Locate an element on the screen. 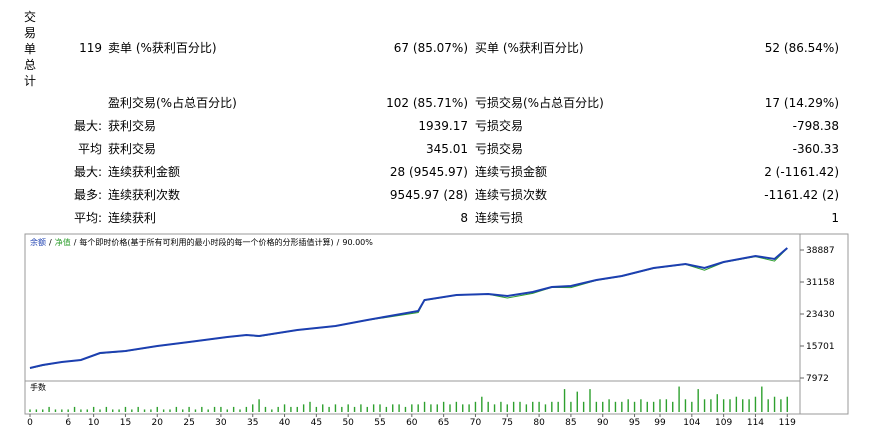  x-tick-label: 85 is located at coordinates (570, 423).